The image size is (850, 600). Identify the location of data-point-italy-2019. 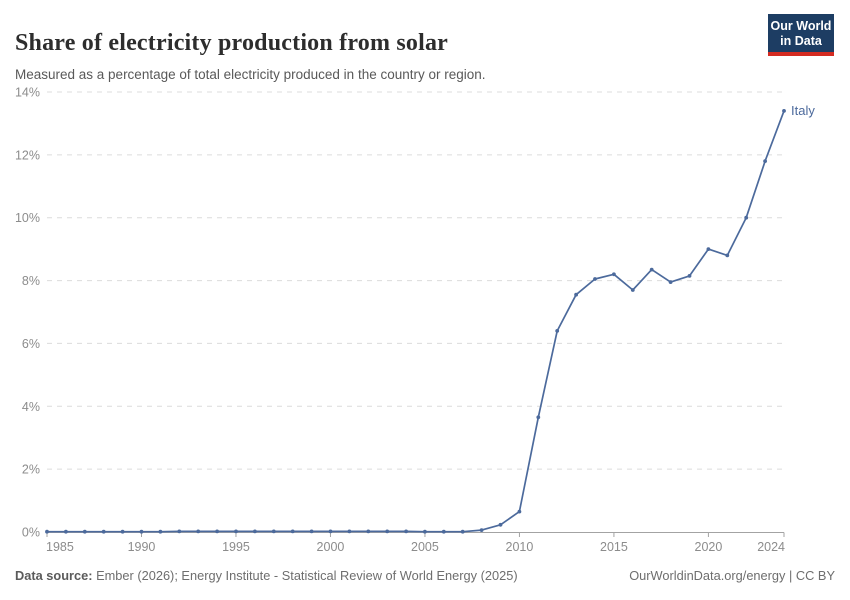
(689, 276).